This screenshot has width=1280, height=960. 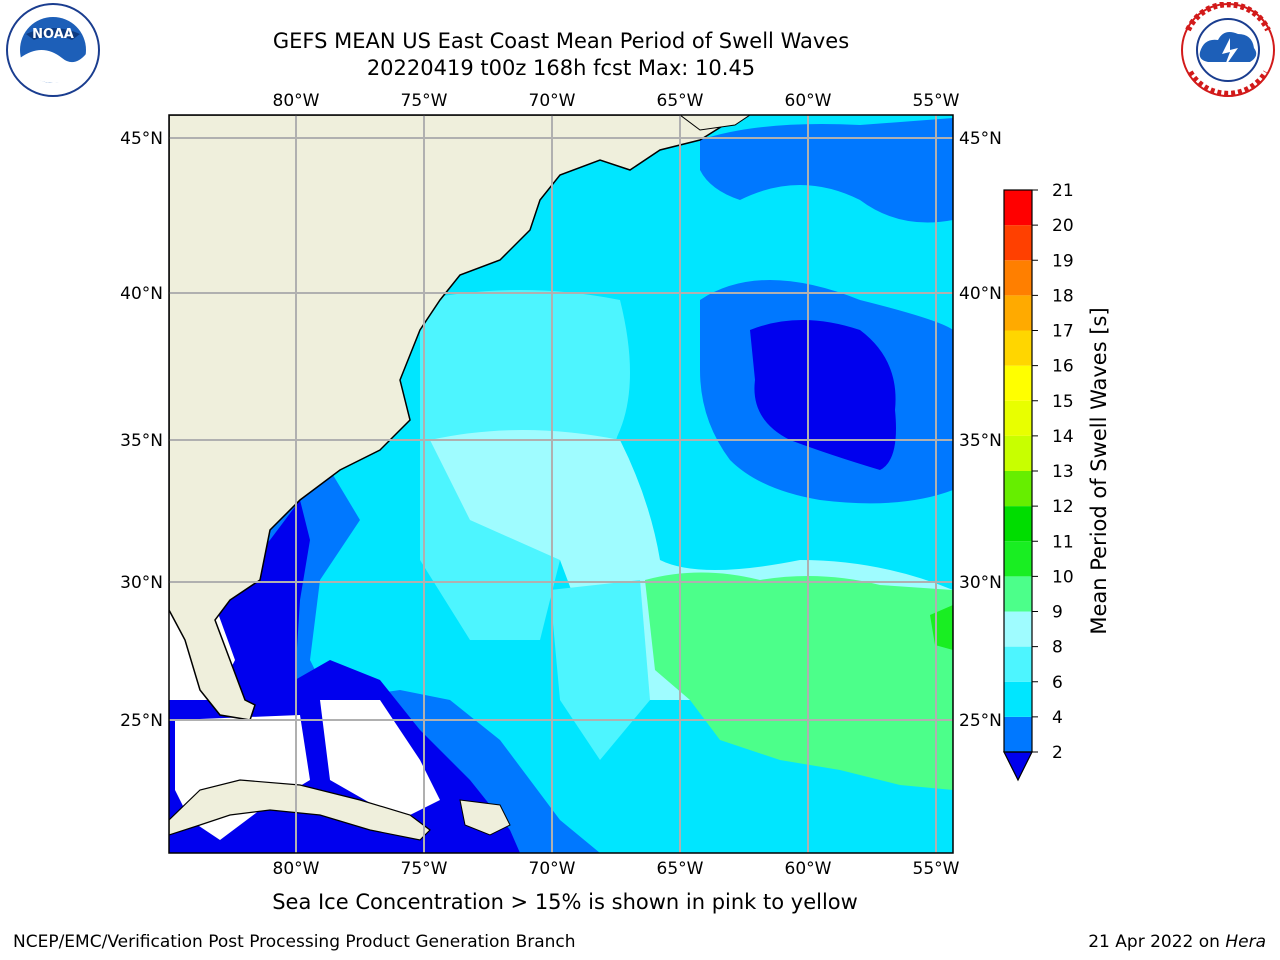 What do you see at coordinates (715, 123) in the screenshot?
I see `nova-scotia-land` at bounding box center [715, 123].